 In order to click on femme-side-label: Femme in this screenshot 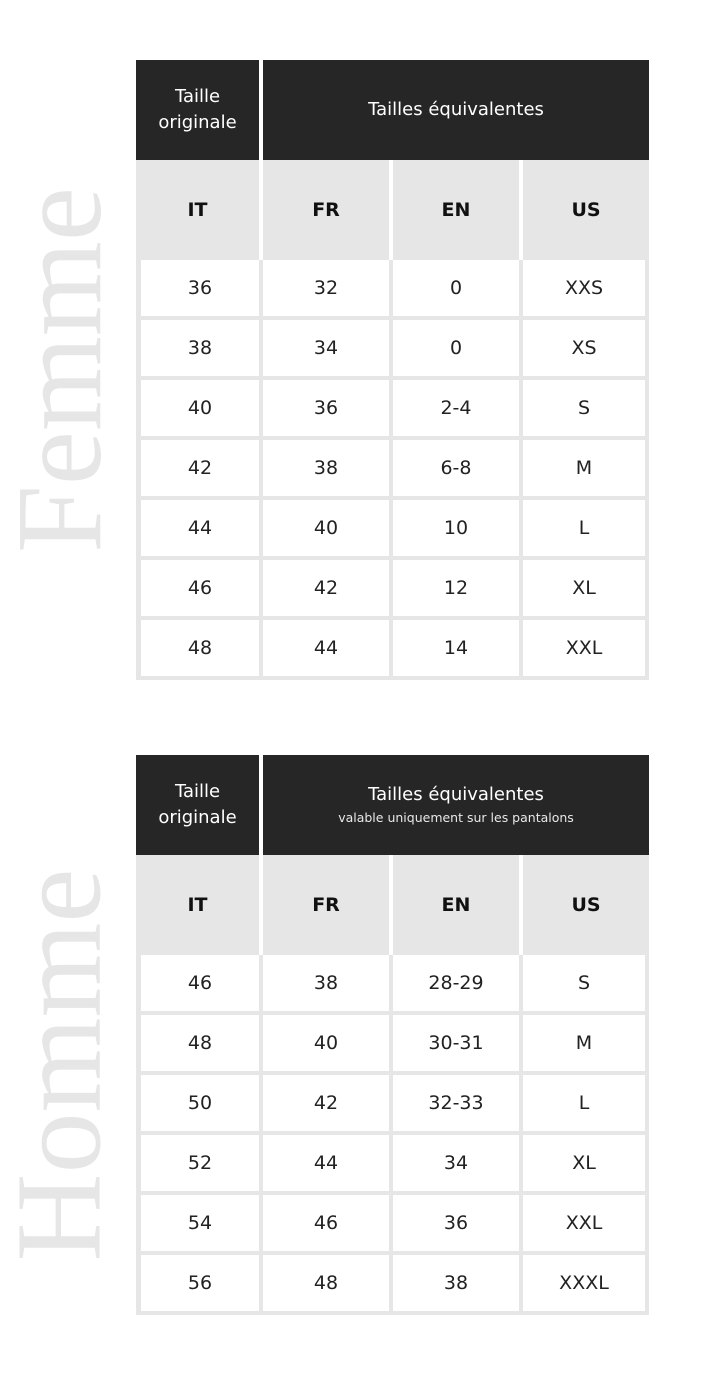, I will do `click(64, 370)`.